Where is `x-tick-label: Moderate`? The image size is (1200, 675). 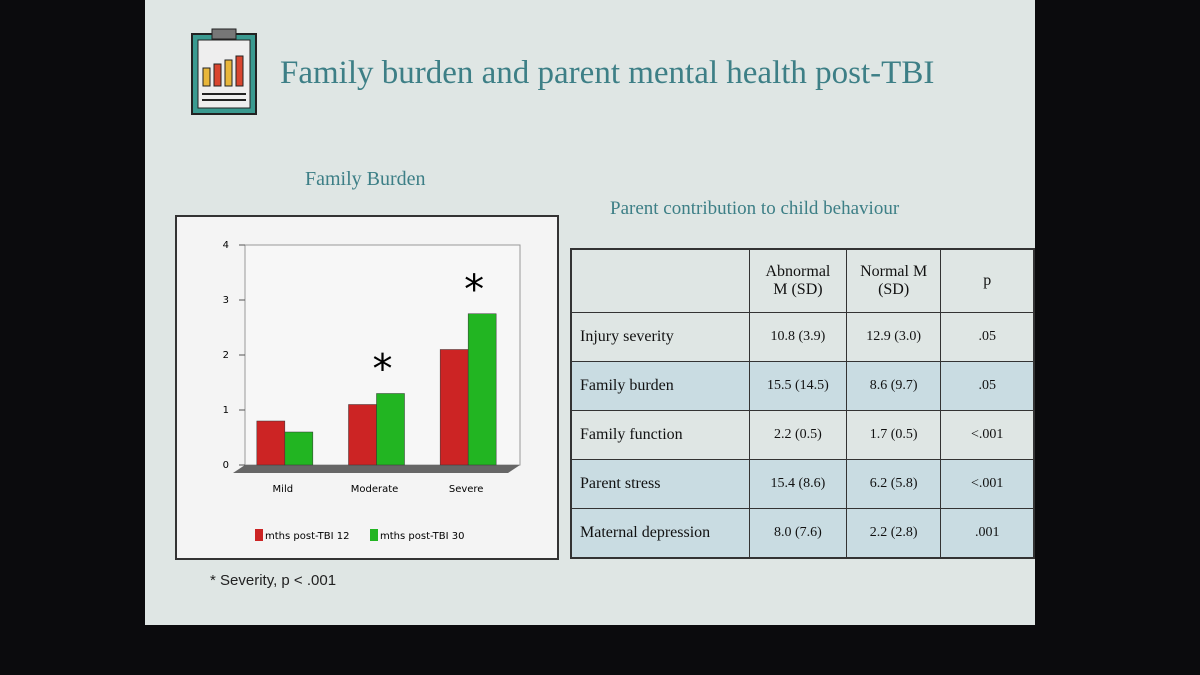
x-tick-label: Moderate is located at coordinates (375, 489).